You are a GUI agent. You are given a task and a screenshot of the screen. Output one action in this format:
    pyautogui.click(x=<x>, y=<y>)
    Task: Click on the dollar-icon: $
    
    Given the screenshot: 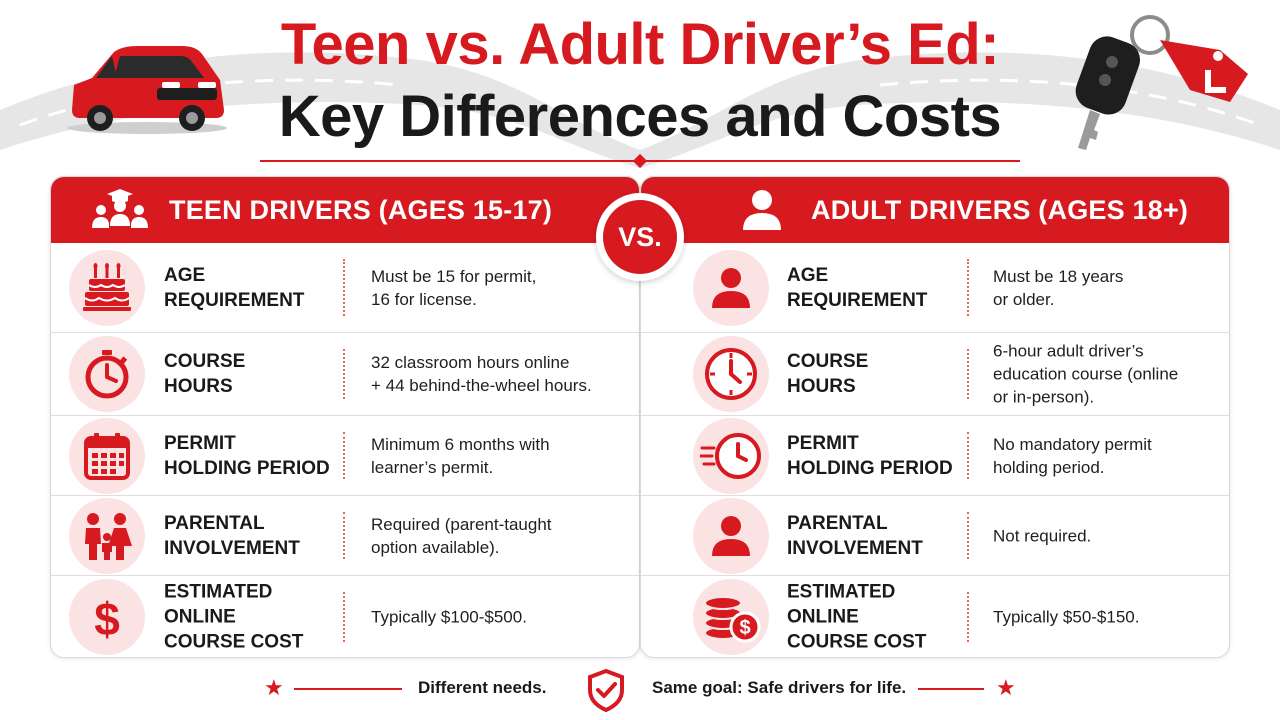 What is the action you would take?
    pyautogui.click(x=107, y=617)
    